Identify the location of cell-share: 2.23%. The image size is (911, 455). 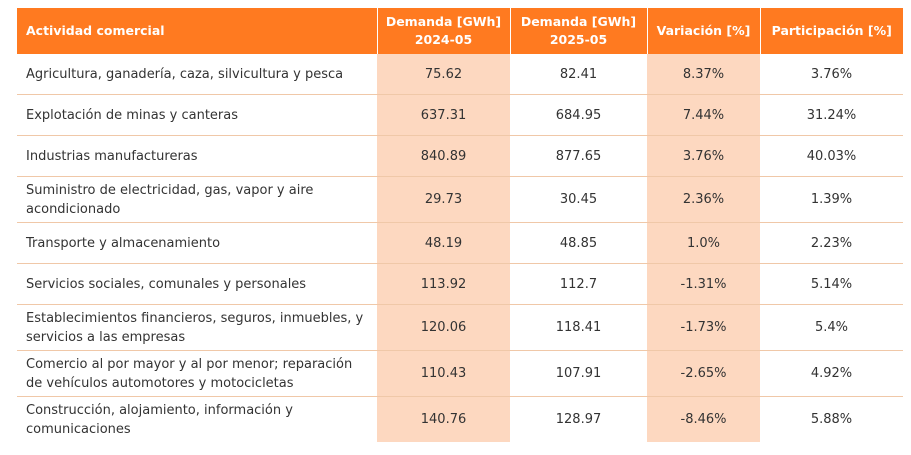
(831, 243).